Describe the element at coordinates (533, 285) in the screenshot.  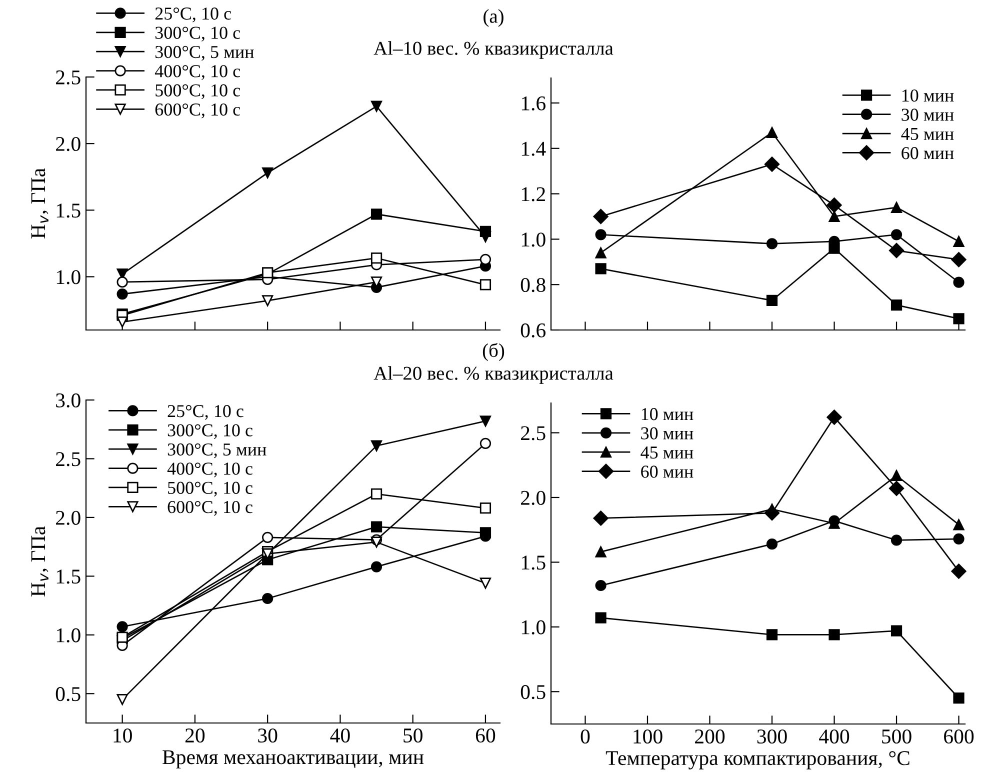
I see `y-tick-label: 0.8` at that location.